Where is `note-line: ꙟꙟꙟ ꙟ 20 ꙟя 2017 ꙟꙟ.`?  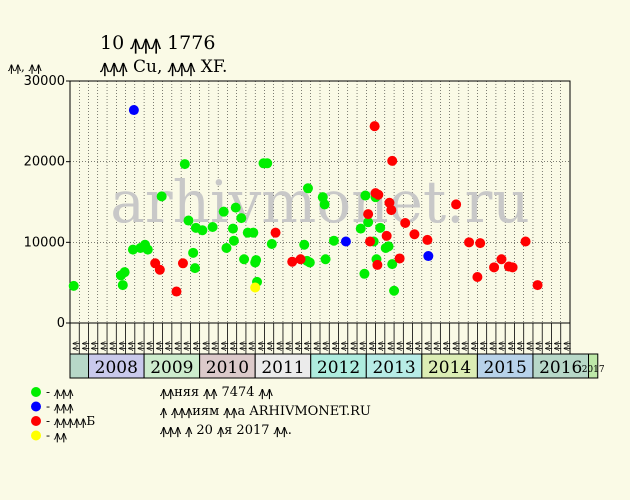
note-line: ꙟꙟꙟ ꙟ 20 ꙟя 2017 ꙟꙟ. is located at coordinates (226, 430).